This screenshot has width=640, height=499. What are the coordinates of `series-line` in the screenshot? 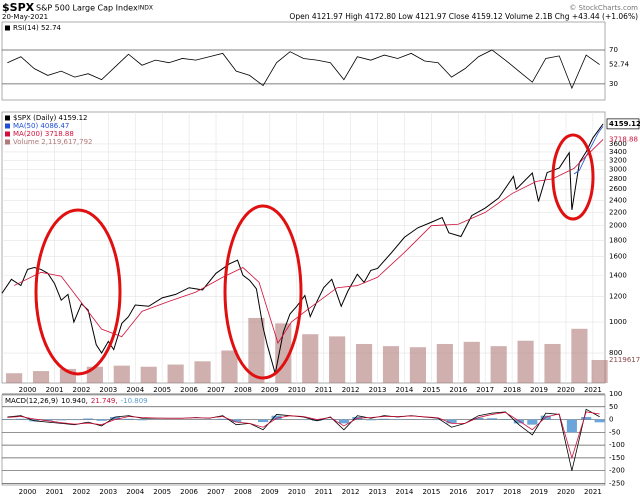 It's located at (303, 435).